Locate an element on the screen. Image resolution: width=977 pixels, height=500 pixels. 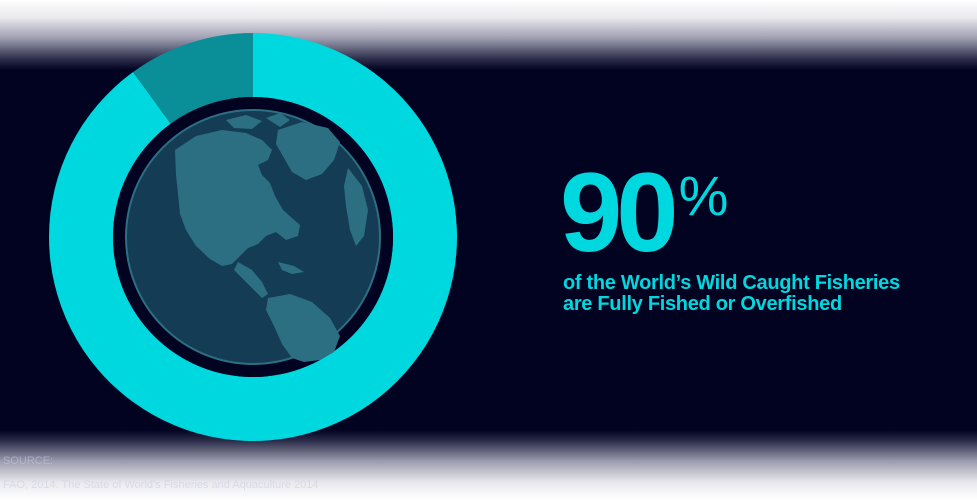
headline-value: 90 is located at coordinates (619, 212).